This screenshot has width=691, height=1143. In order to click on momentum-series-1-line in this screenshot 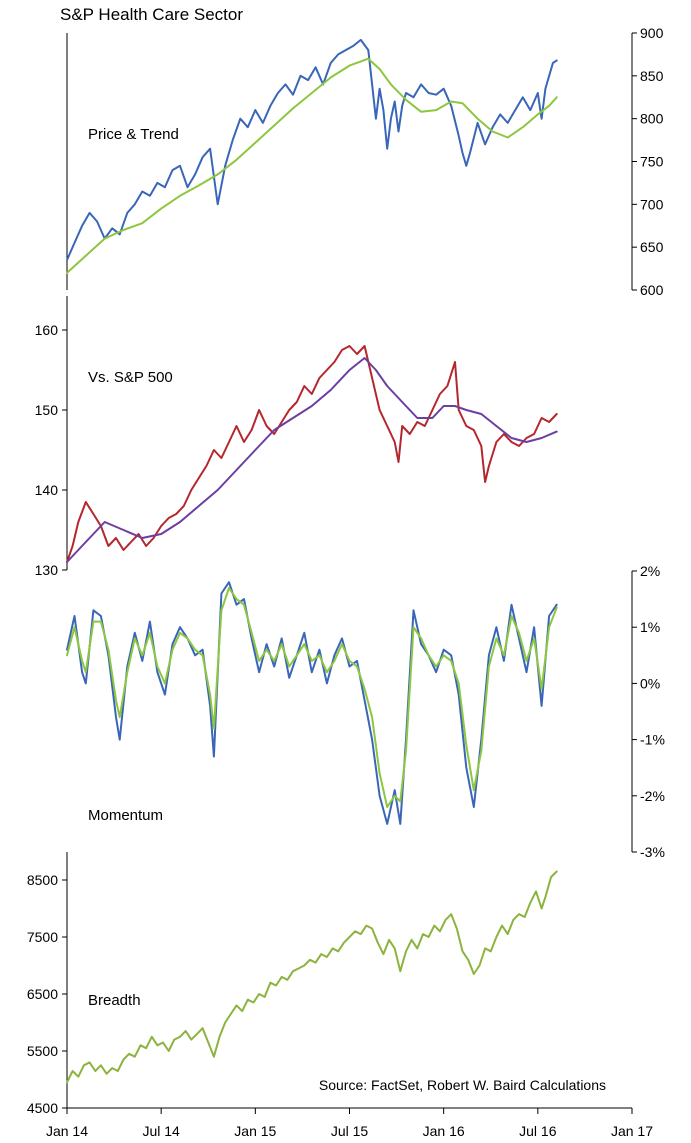, I will do `click(312, 697)`.